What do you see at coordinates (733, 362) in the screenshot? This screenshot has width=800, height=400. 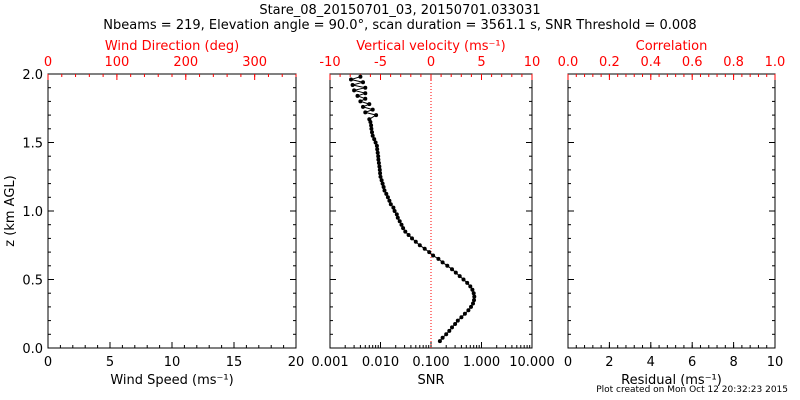 I see `x-tick-label-bottom: 8` at bounding box center [733, 362].